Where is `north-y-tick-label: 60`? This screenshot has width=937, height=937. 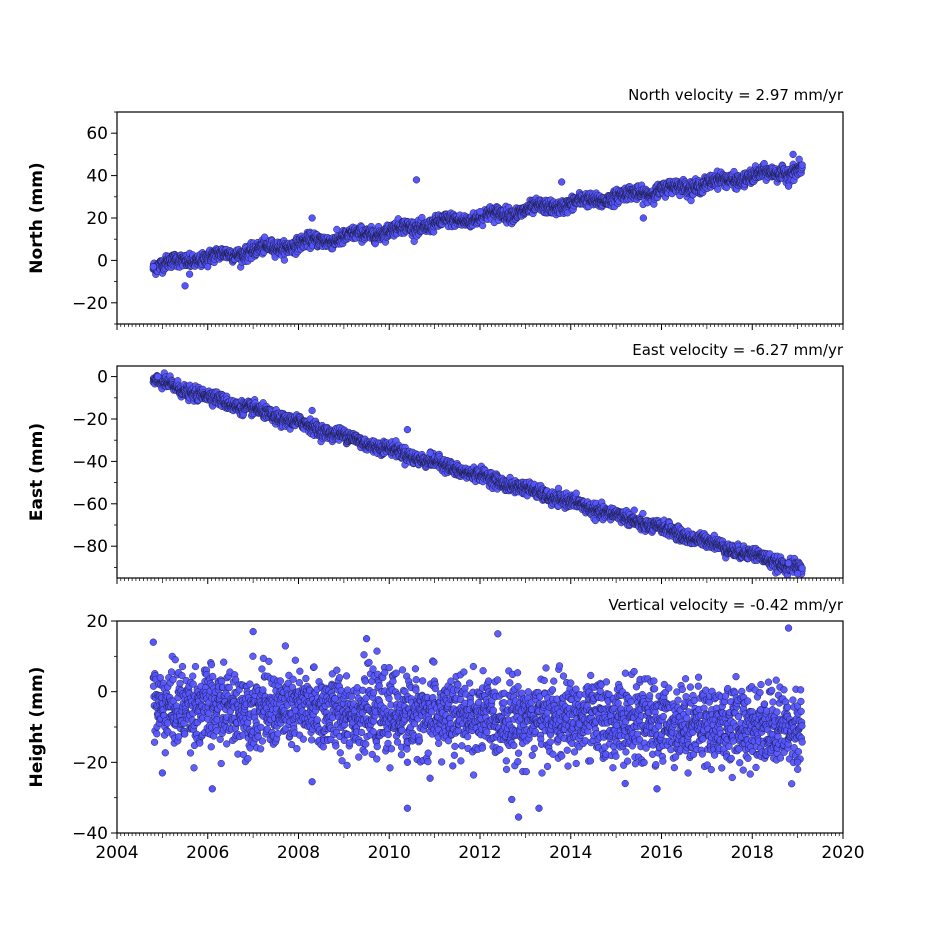
north-y-tick-label: 60 is located at coordinates (97, 134).